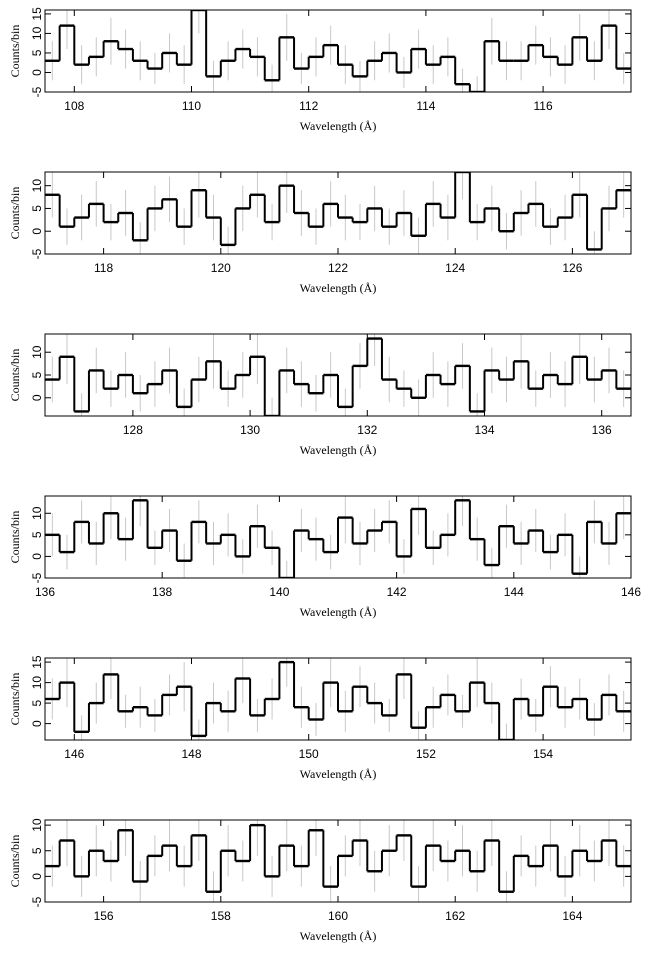  Describe the element at coordinates (543, 754) in the screenshot. I see `x-tick-label: 154` at that location.